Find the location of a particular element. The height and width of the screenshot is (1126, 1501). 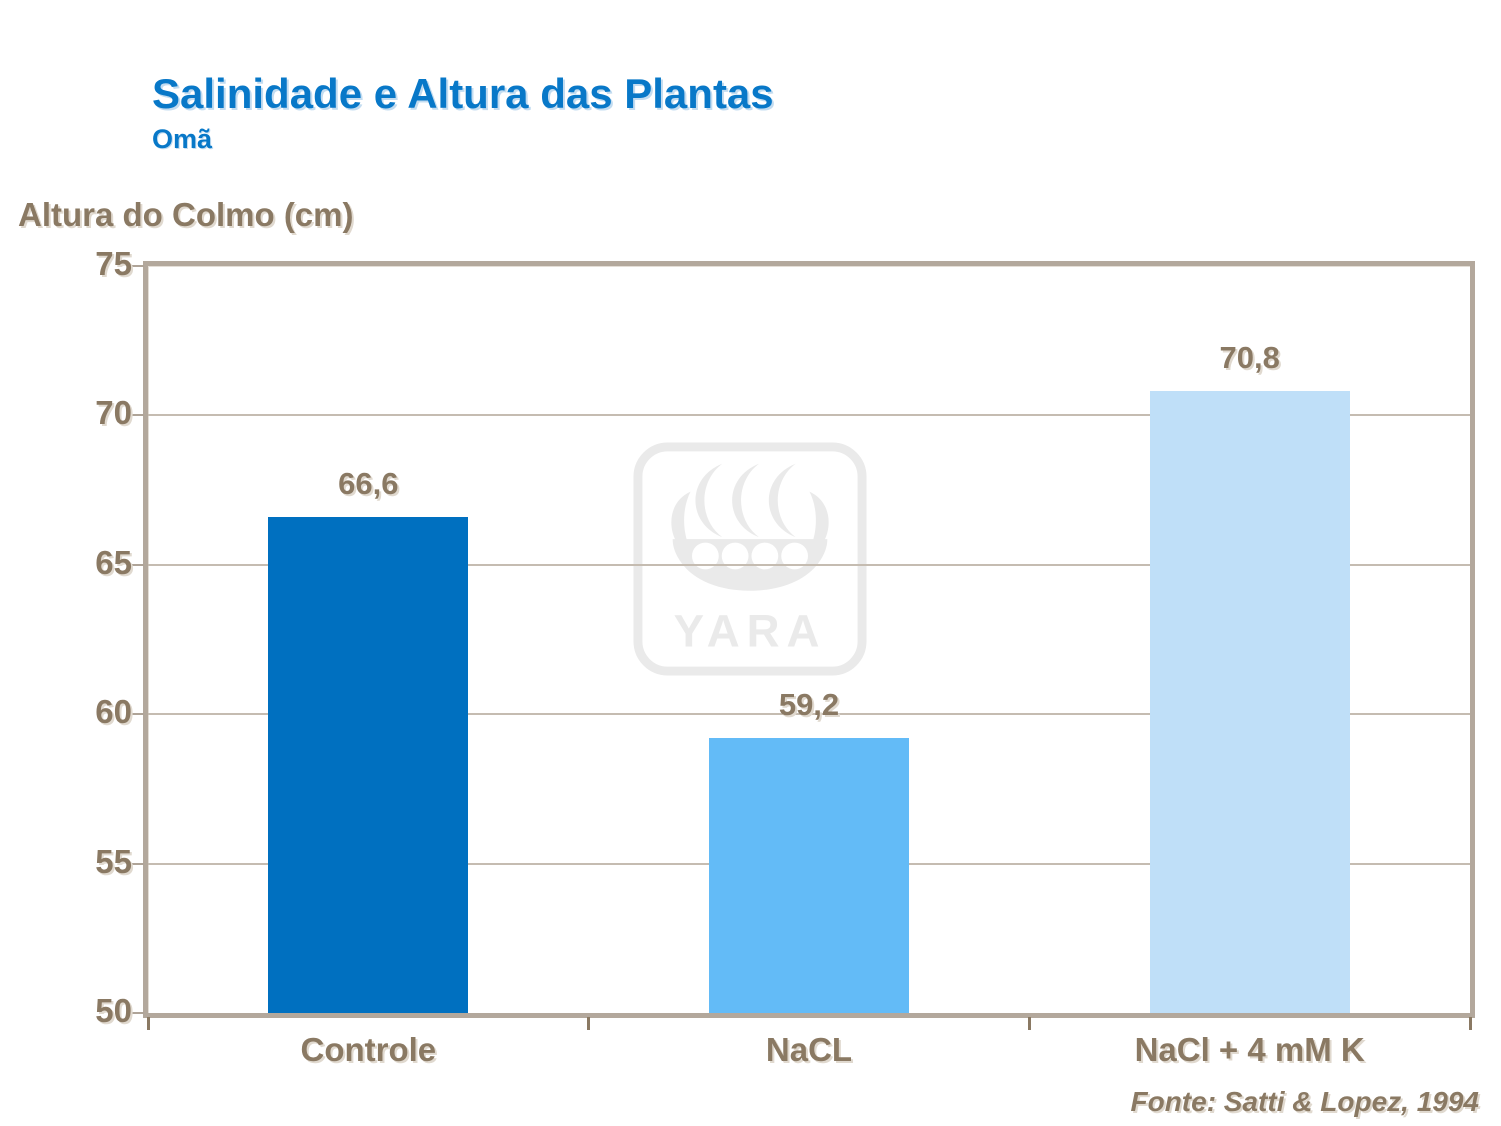

y-axis-tick-label: 65 is located at coordinates (113, 562).